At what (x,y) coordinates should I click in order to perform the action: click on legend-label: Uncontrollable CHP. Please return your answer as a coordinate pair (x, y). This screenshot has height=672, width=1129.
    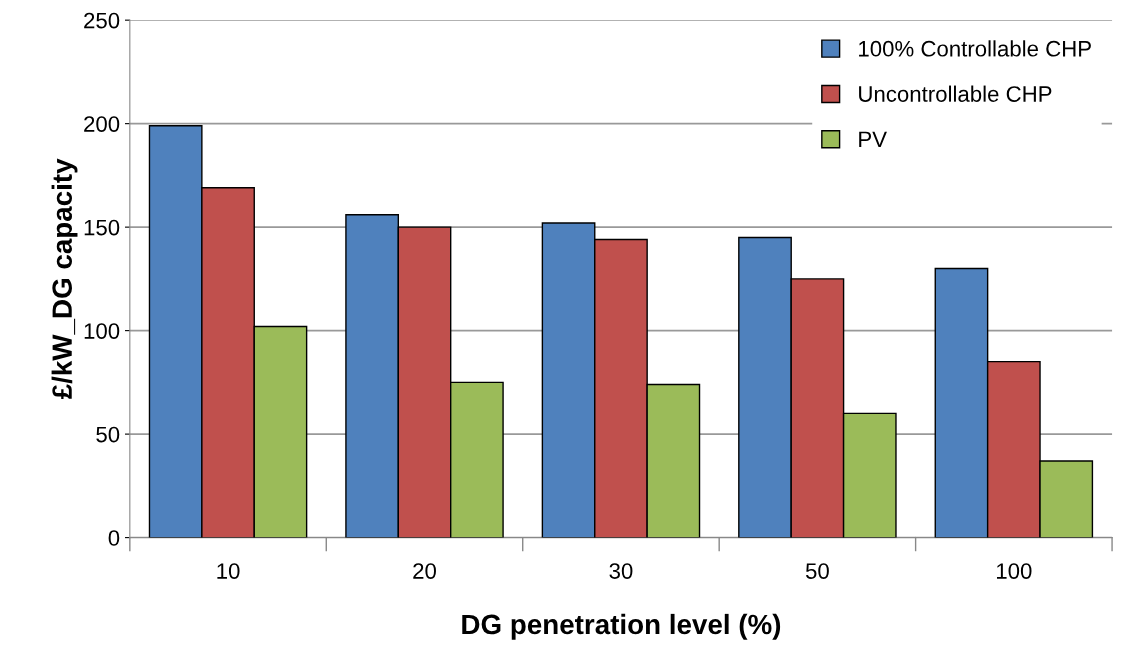
    Looking at the image, I should click on (955, 93).